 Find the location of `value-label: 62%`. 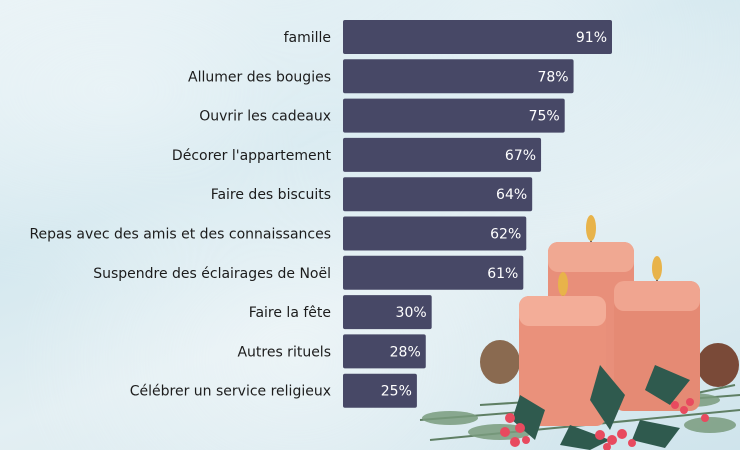

value-label: 62% is located at coordinates (505, 235).